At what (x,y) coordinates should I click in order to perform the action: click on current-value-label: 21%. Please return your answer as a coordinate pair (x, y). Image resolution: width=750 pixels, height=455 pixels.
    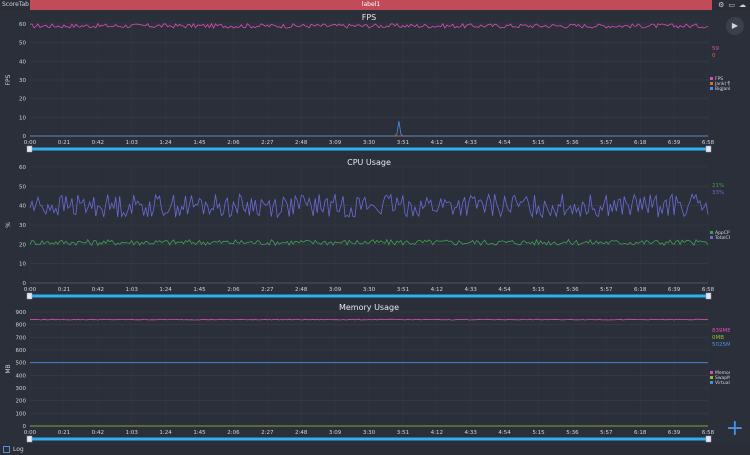
    Looking at the image, I should click on (718, 186).